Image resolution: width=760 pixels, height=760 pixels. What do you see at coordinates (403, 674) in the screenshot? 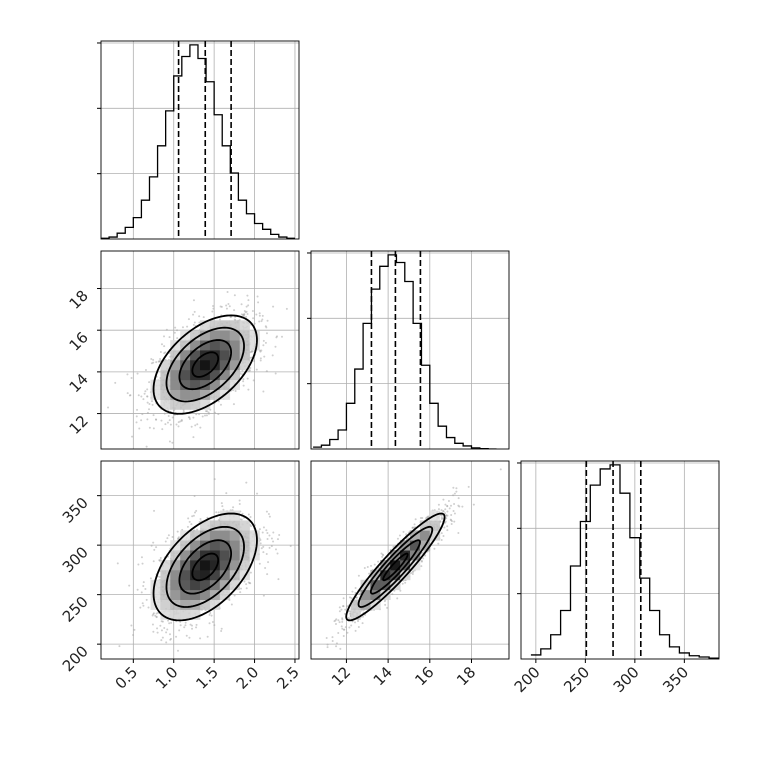
I see `x-axis-1: 12 14 16 18` at bounding box center [403, 674].